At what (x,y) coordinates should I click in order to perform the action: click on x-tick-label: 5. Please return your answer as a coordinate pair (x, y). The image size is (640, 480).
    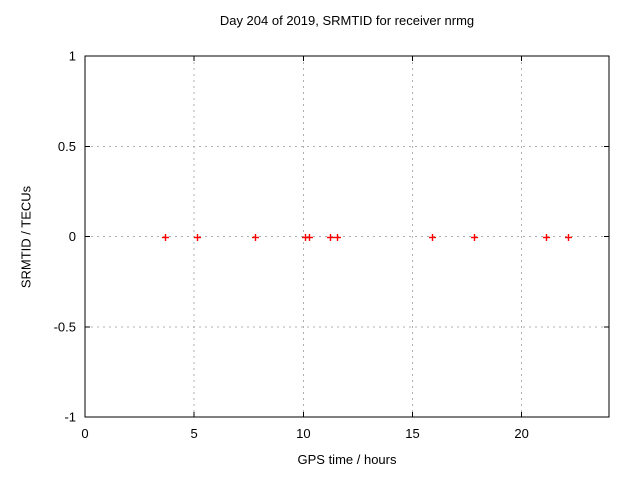
    Looking at the image, I should click on (194, 433).